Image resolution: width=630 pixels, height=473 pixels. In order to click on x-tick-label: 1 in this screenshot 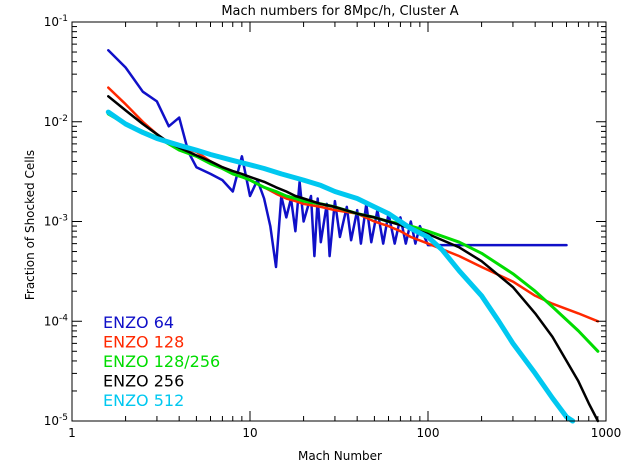, I will do `click(72, 433)`.